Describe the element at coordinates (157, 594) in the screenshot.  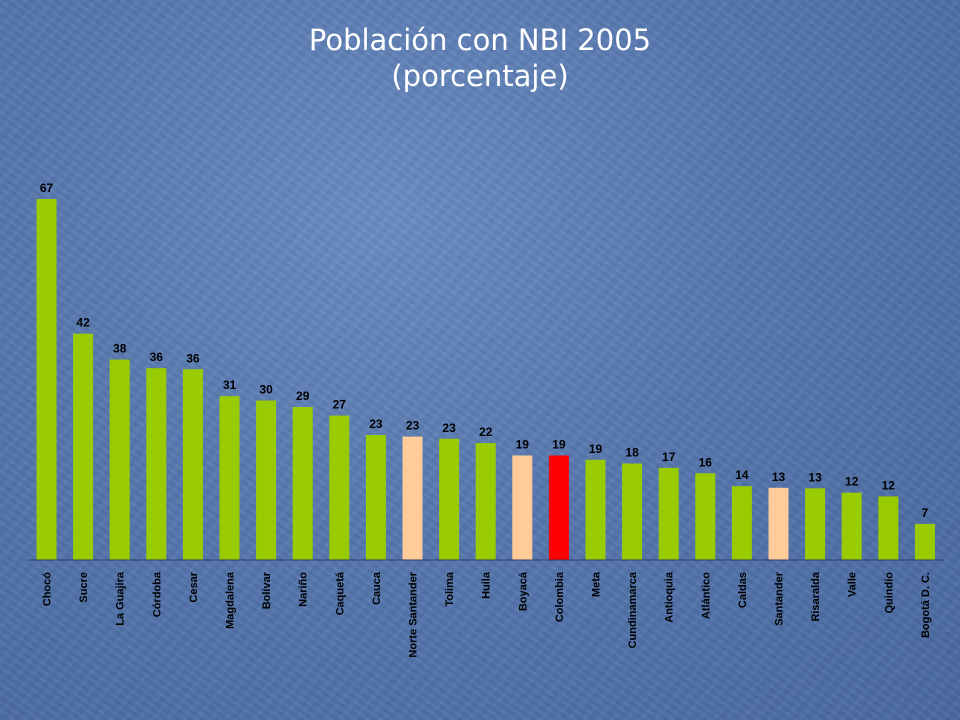
I see `category-label-3: Córdoba` at that location.